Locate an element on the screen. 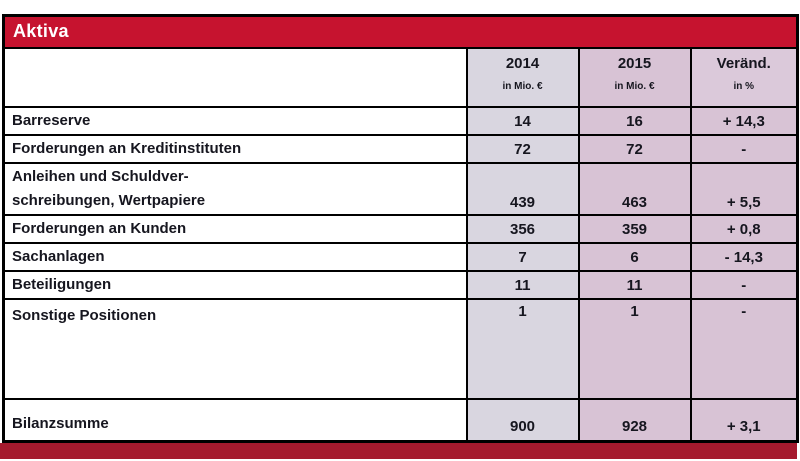 This screenshot has height=461, width=800. header-2015: 2015 in Mio. € is located at coordinates (634, 77).